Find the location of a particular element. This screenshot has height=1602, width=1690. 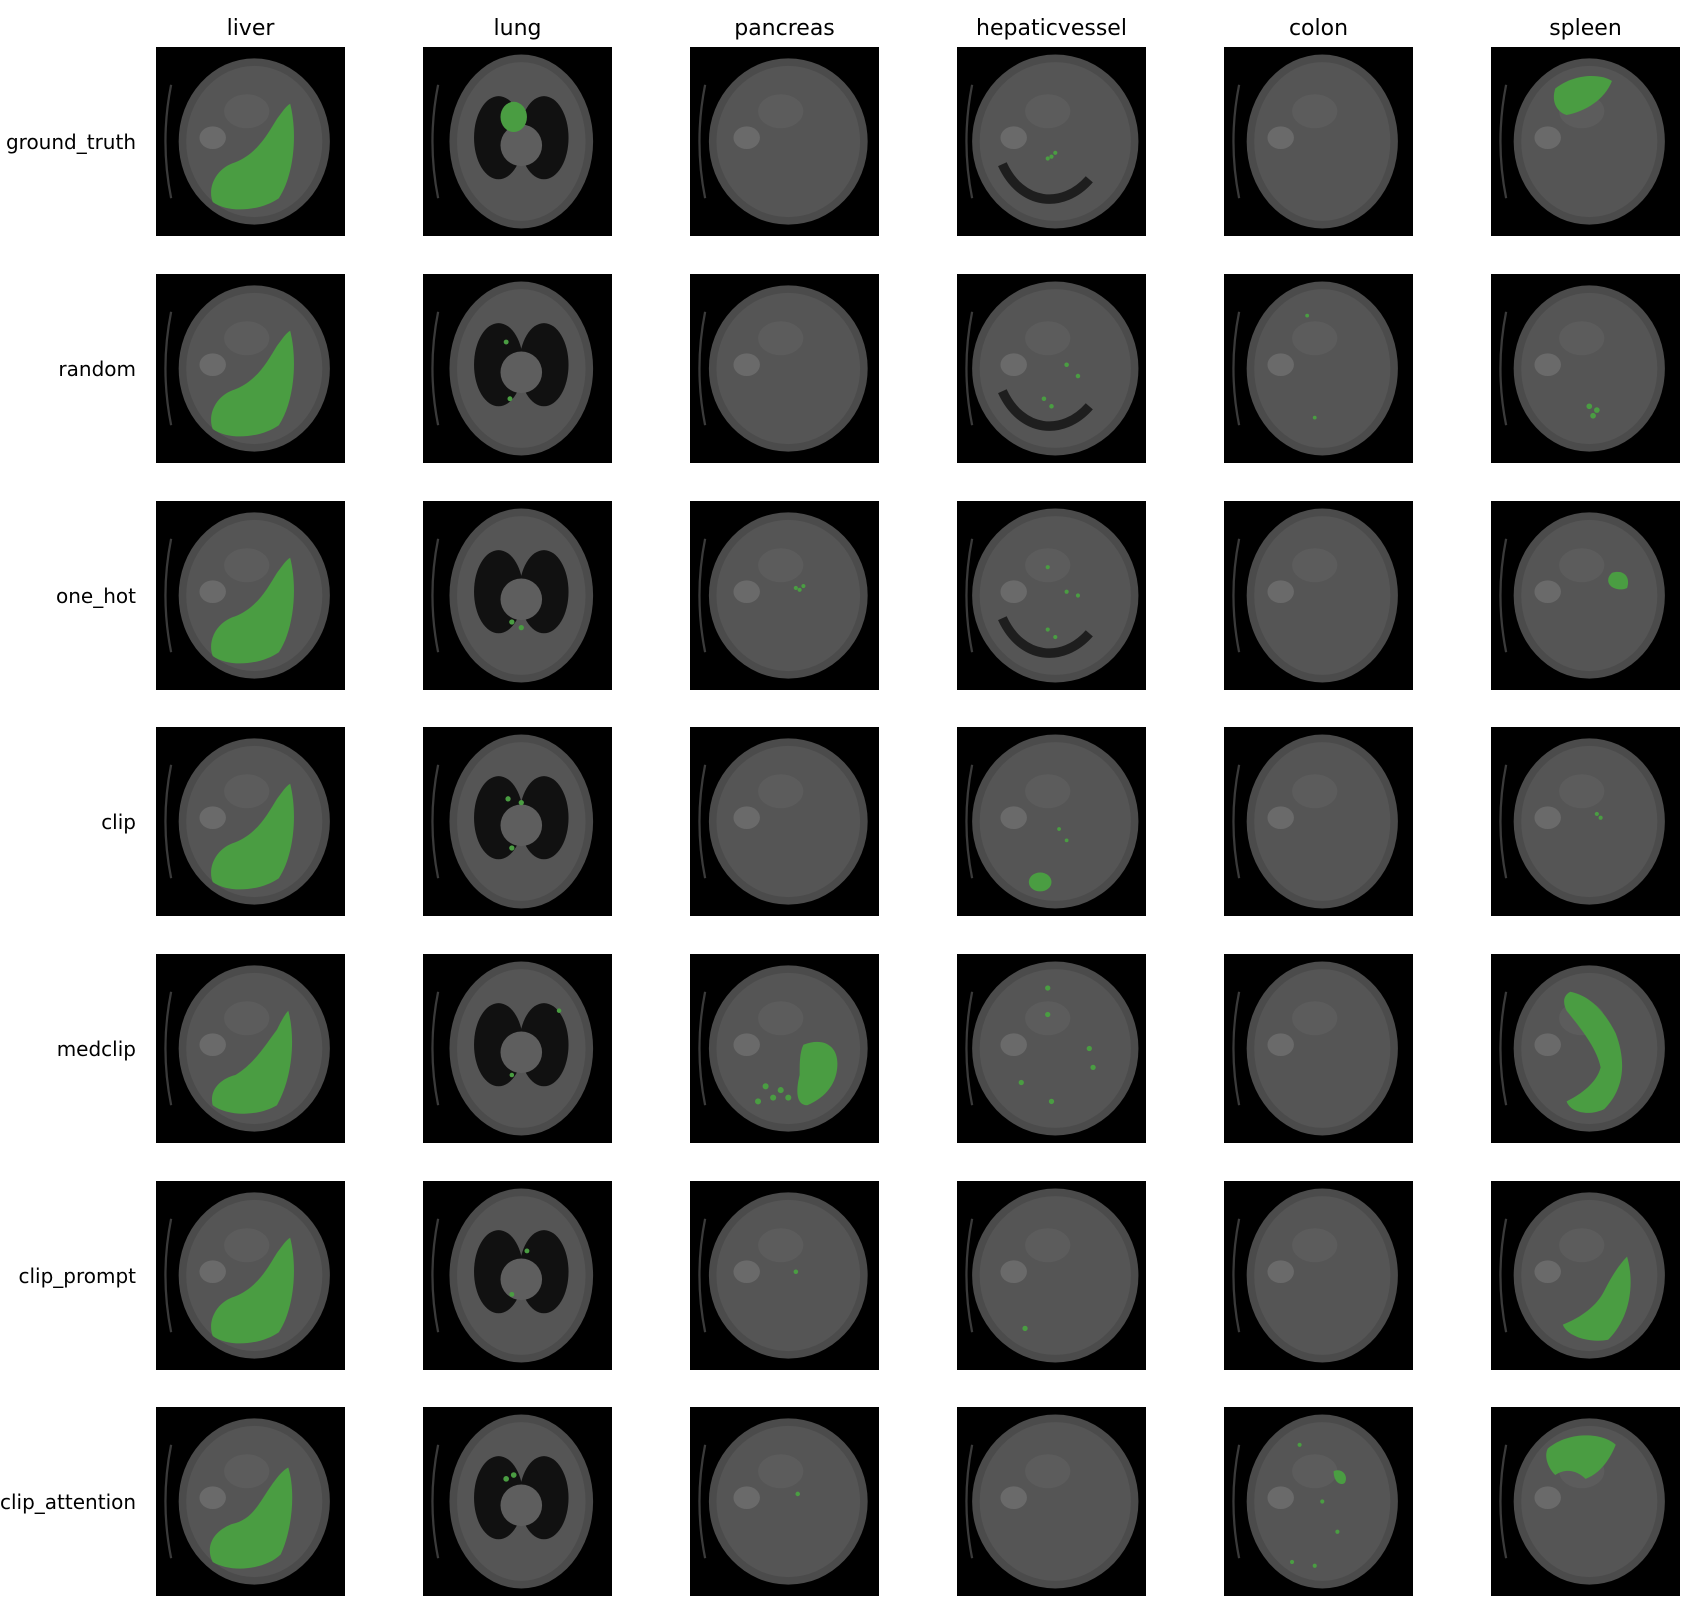

column-title-hepaticvessel: hepaticvessel is located at coordinates (1051, 28).